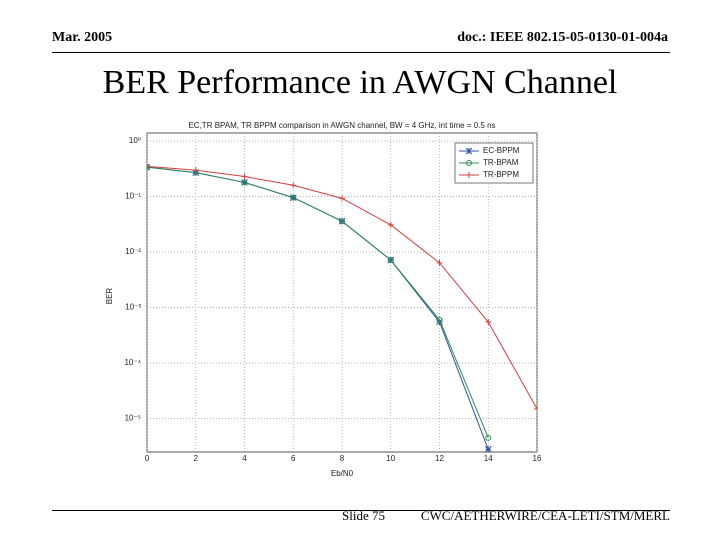  I want to click on x-tick-label: 10, so click(390, 458).